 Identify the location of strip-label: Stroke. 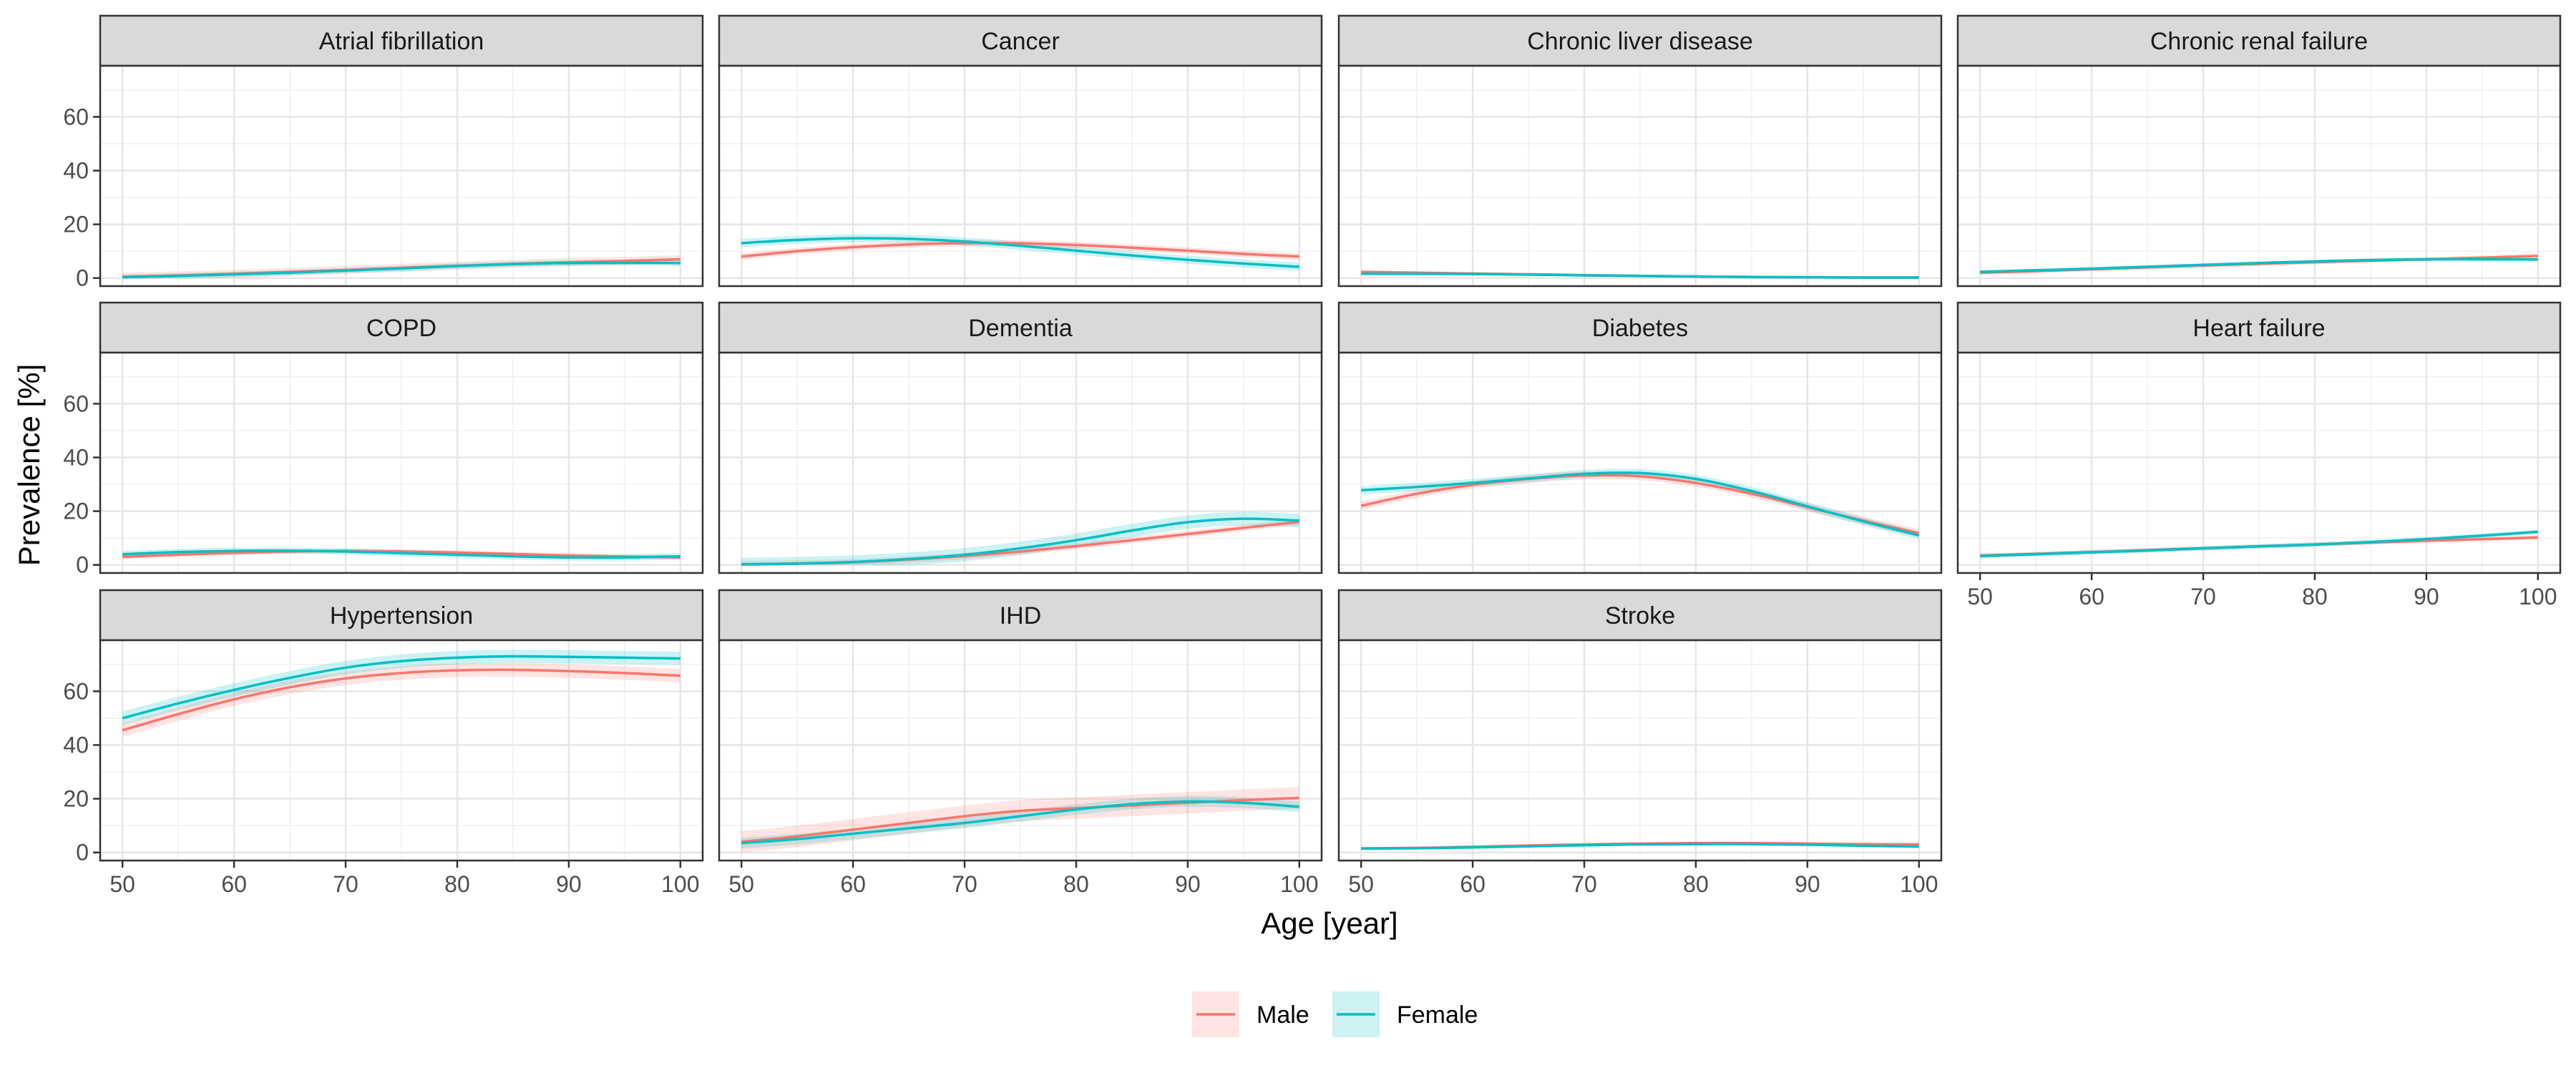
(1640, 615).